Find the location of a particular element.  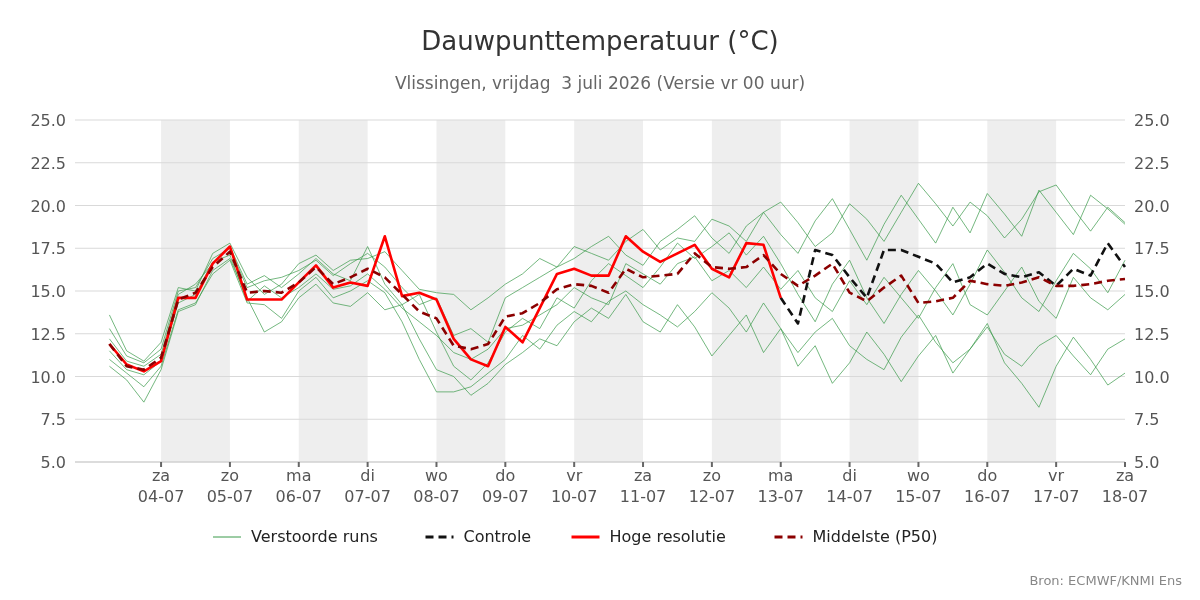

legend-label: Verstoorde runs is located at coordinates (314, 536).